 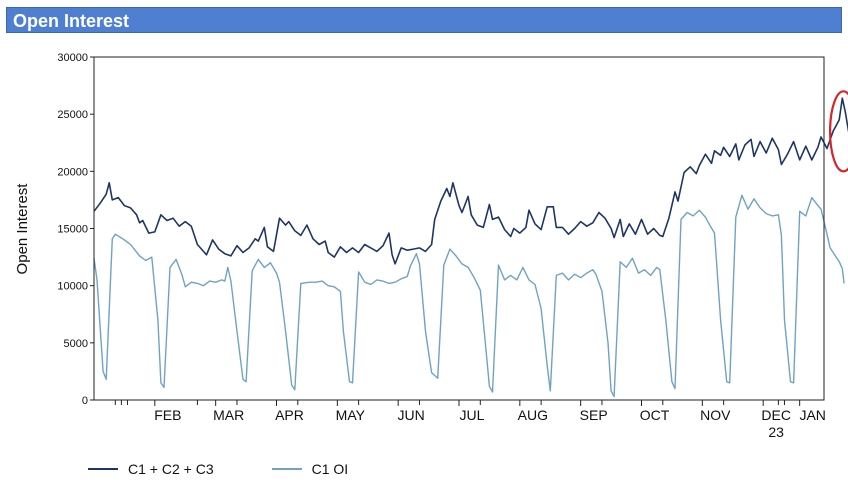 What do you see at coordinates (351, 415) in the screenshot?
I see `x-tick-label: MAY` at bounding box center [351, 415].